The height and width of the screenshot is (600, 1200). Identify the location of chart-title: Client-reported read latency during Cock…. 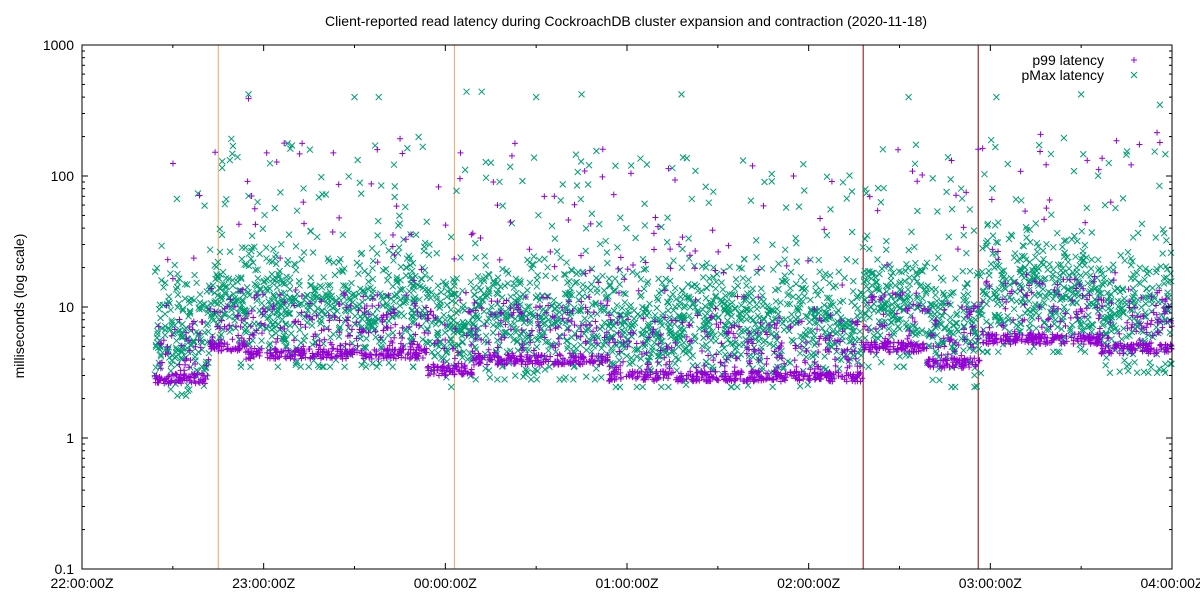
(626, 21).